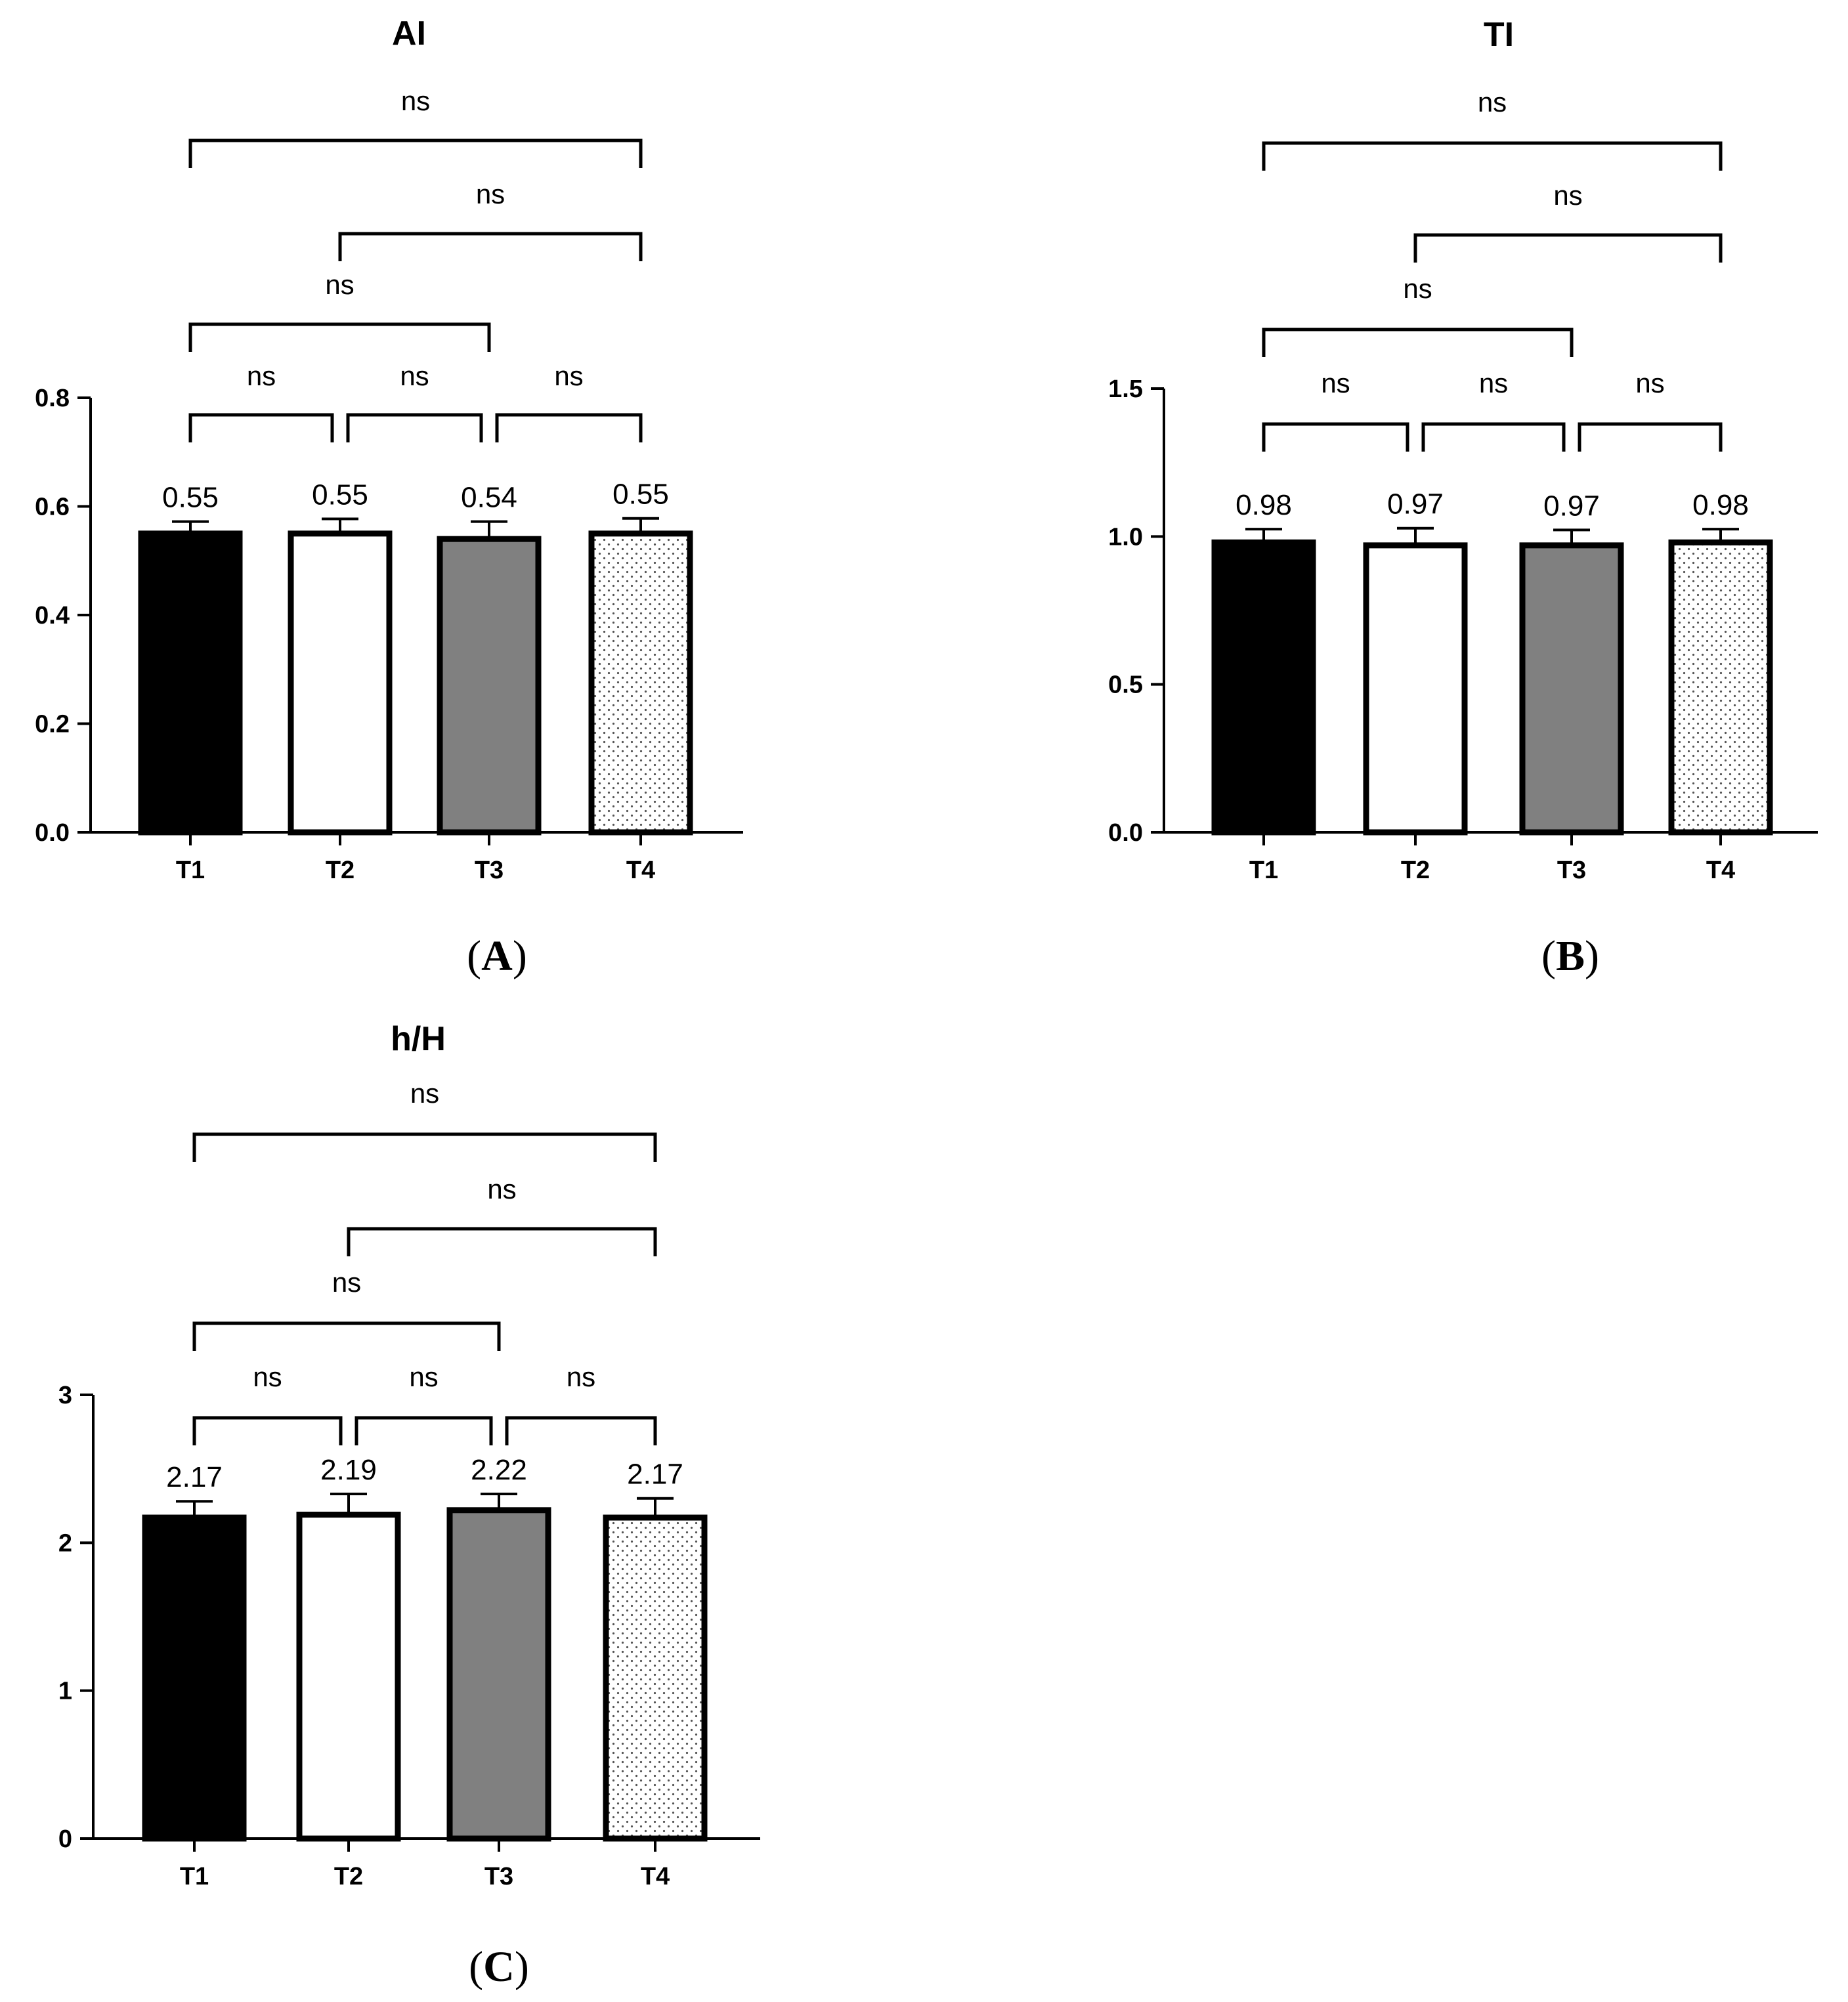  What do you see at coordinates (497, 956) in the screenshot?
I see `panel-label: (A)` at bounding box center [497, 956].